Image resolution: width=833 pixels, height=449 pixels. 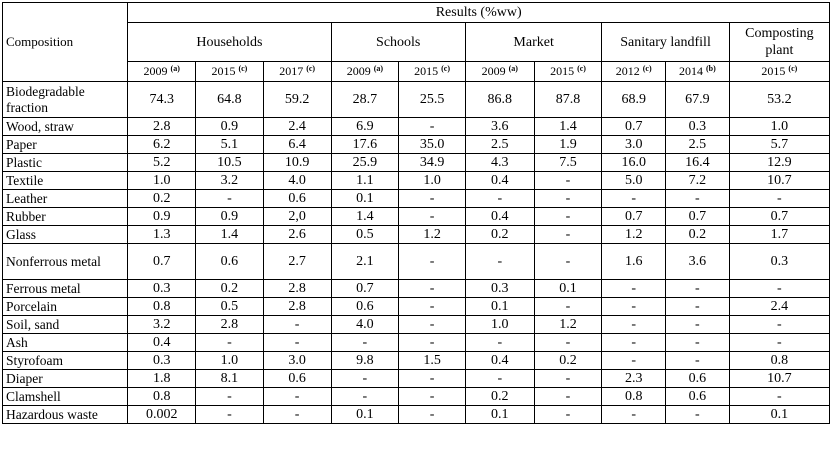 What do you see at coordinates (65, 42) in the screenshot?
I see `composition-header: Composition` at bounding box center [65, 42].